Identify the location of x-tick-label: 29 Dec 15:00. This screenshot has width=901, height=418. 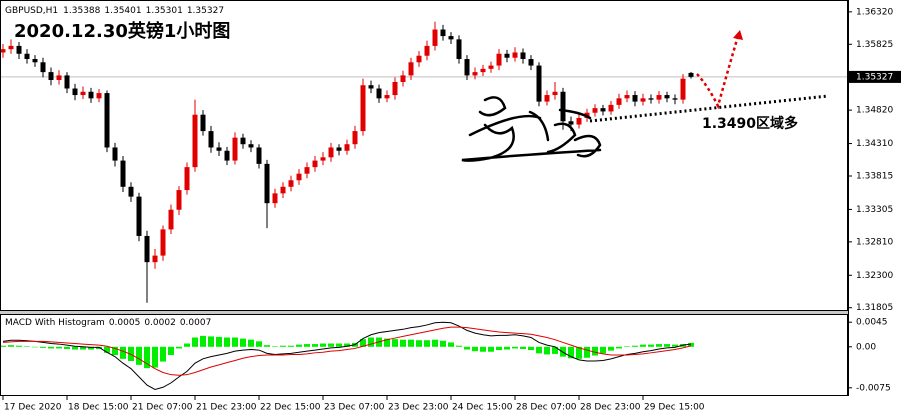
(674, 408).